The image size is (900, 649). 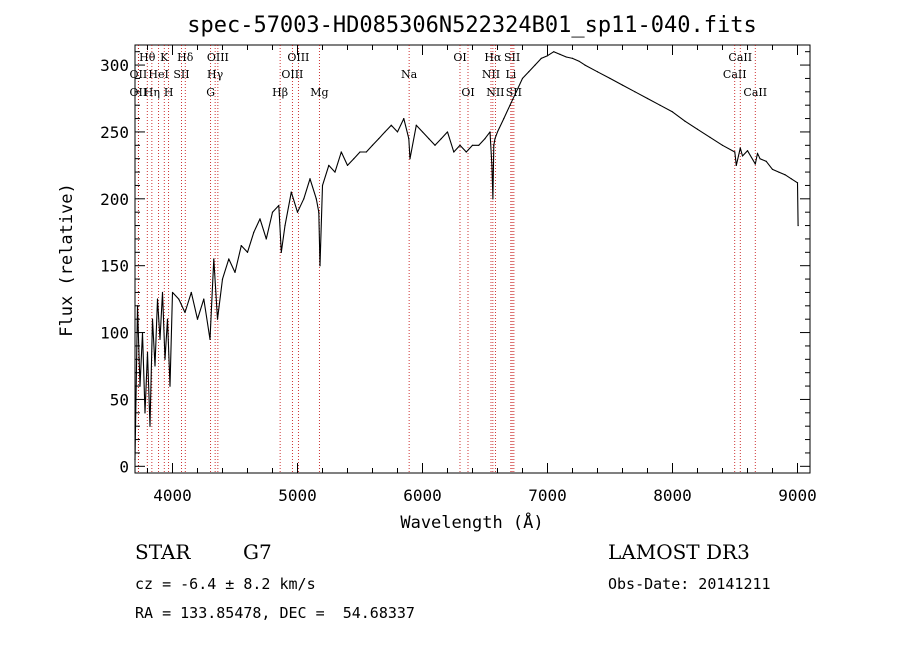 I want to click on spectral-line-label: G, so click(x=210, y=92).